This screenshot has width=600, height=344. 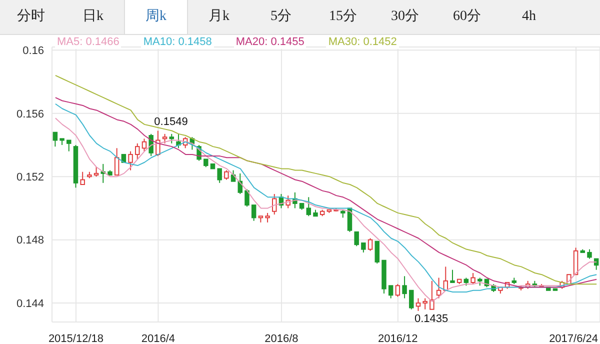 I want to click on text: 月k, so click(x=219, y=17).